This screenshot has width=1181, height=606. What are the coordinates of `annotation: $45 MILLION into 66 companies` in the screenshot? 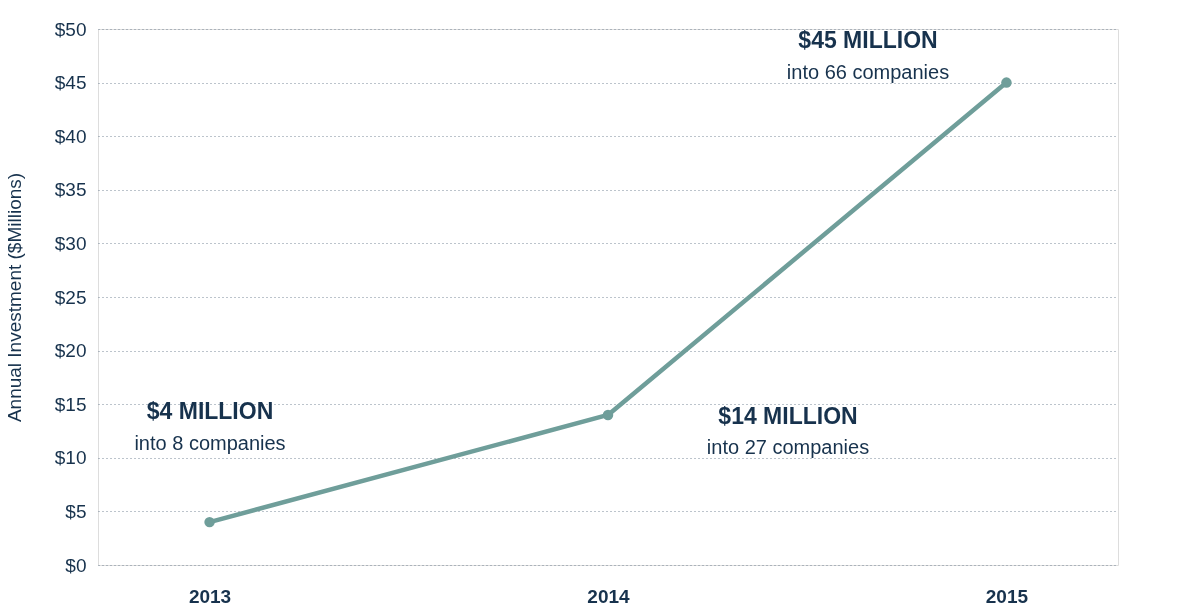 It's located at (868, 55).